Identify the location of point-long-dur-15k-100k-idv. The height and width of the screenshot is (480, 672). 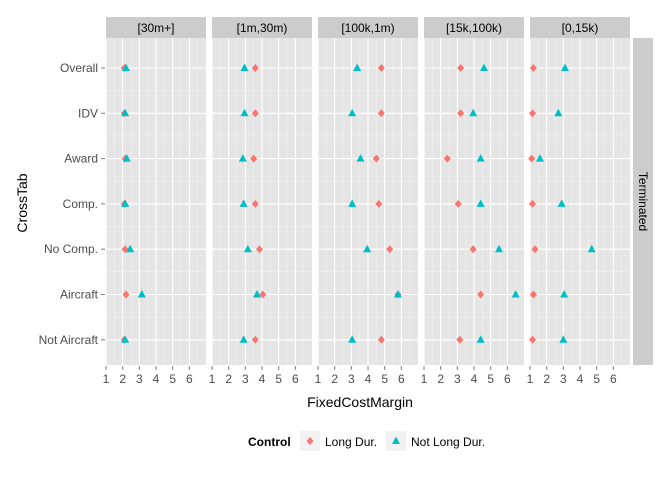
(461, 113).